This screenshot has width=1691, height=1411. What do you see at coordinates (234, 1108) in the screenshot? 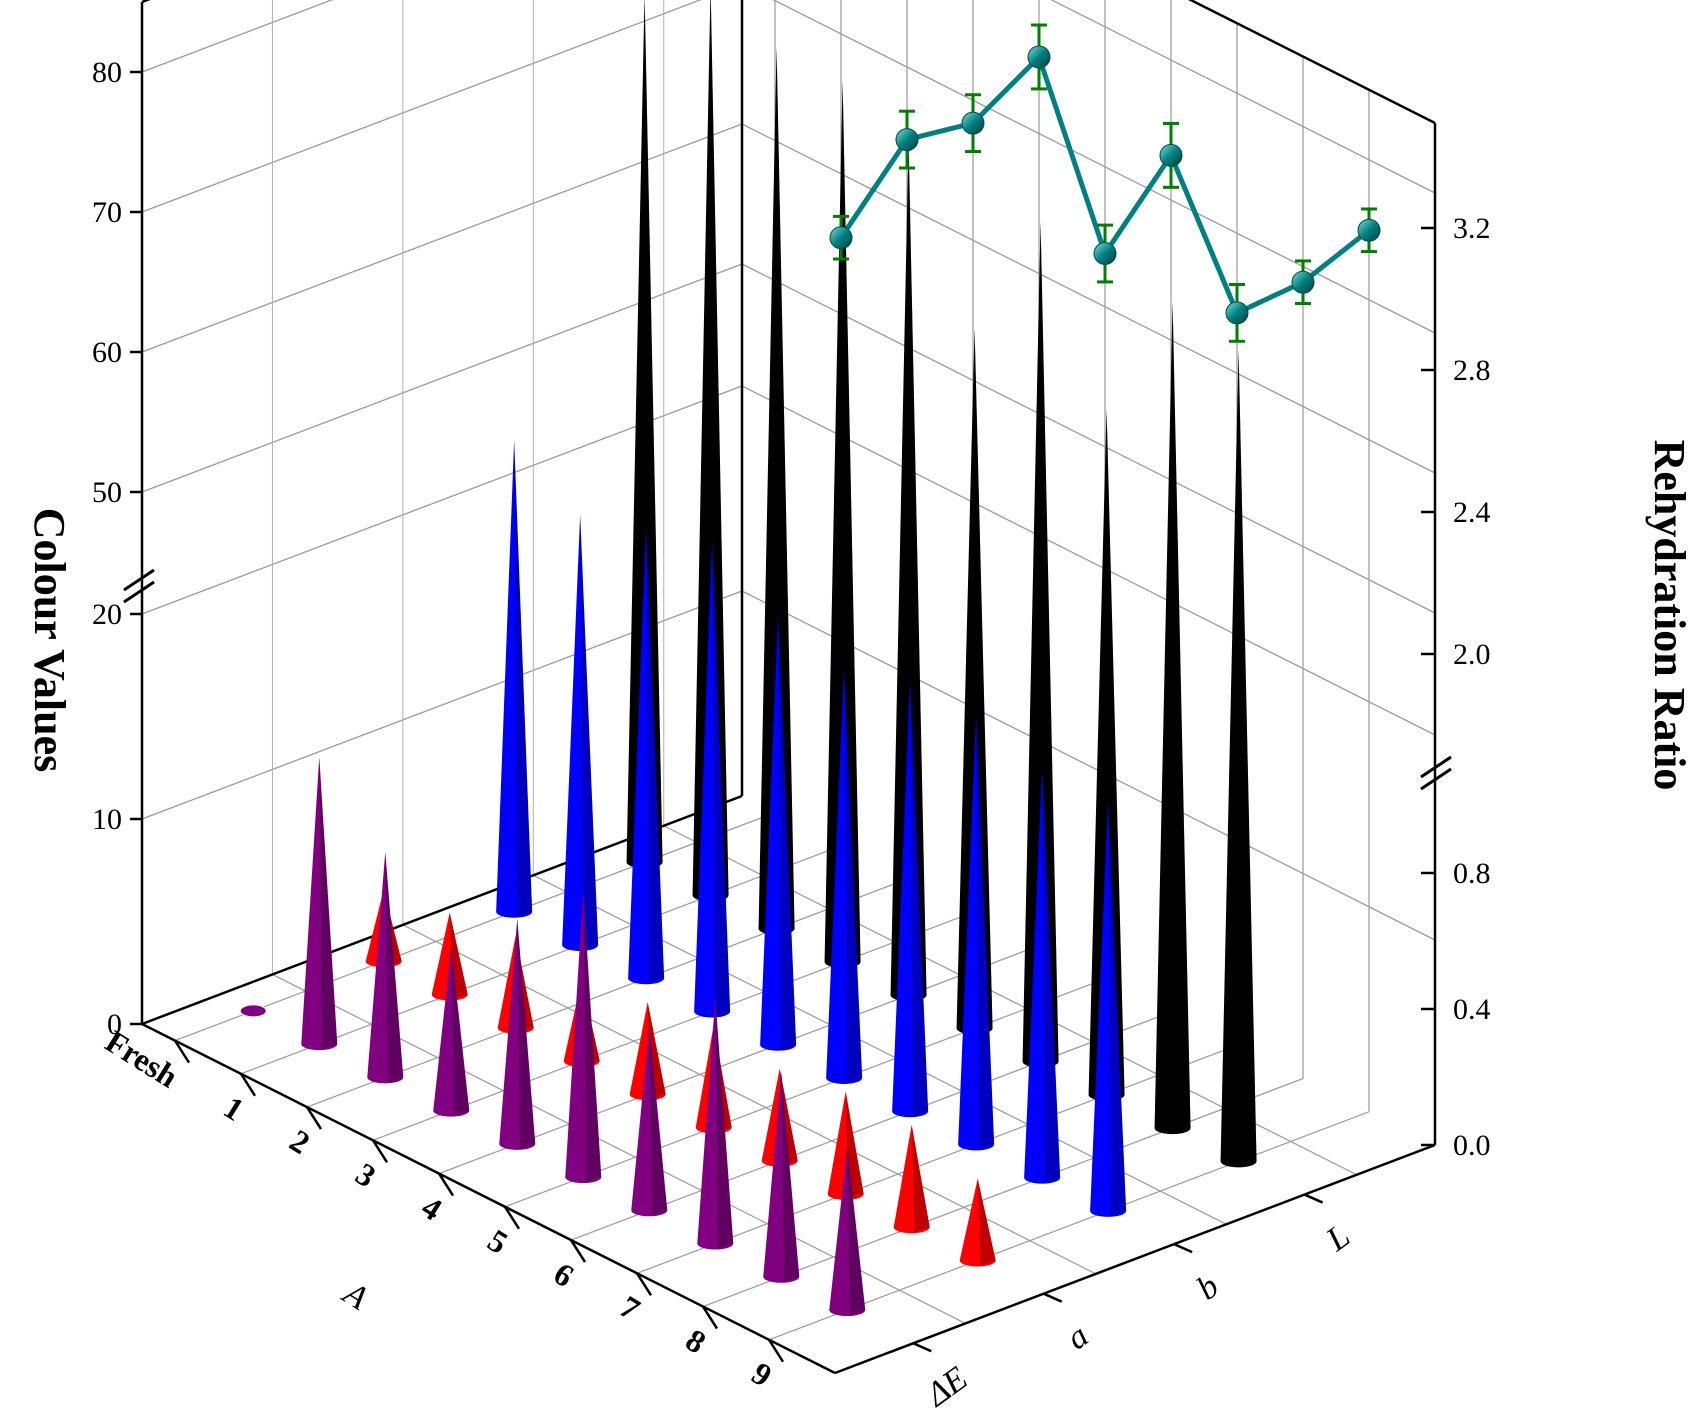
I see `x-tick-label: 1` at bounding box center [234, 1108].